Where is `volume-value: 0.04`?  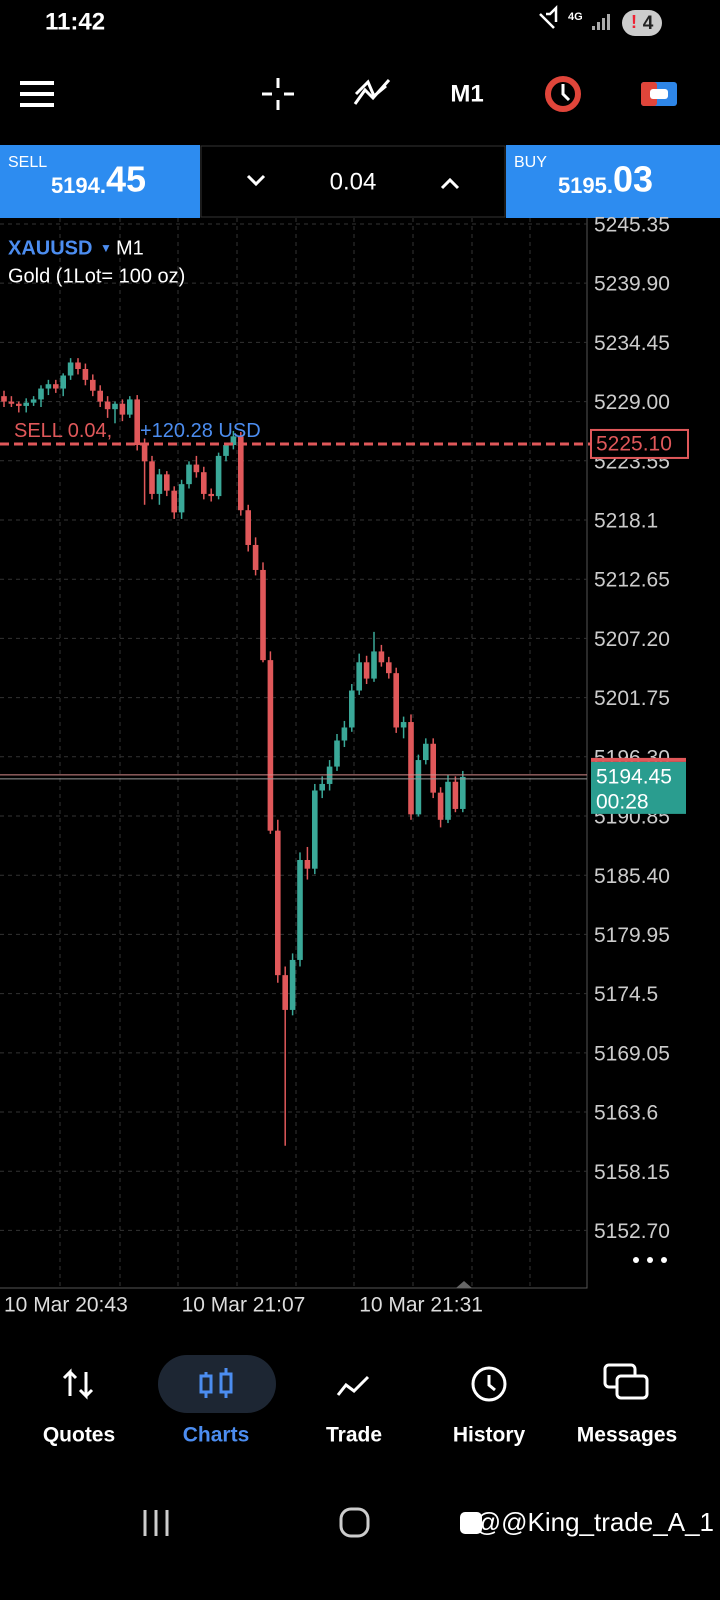 volume-value: 0.04 is located at coordinates (353, 181).